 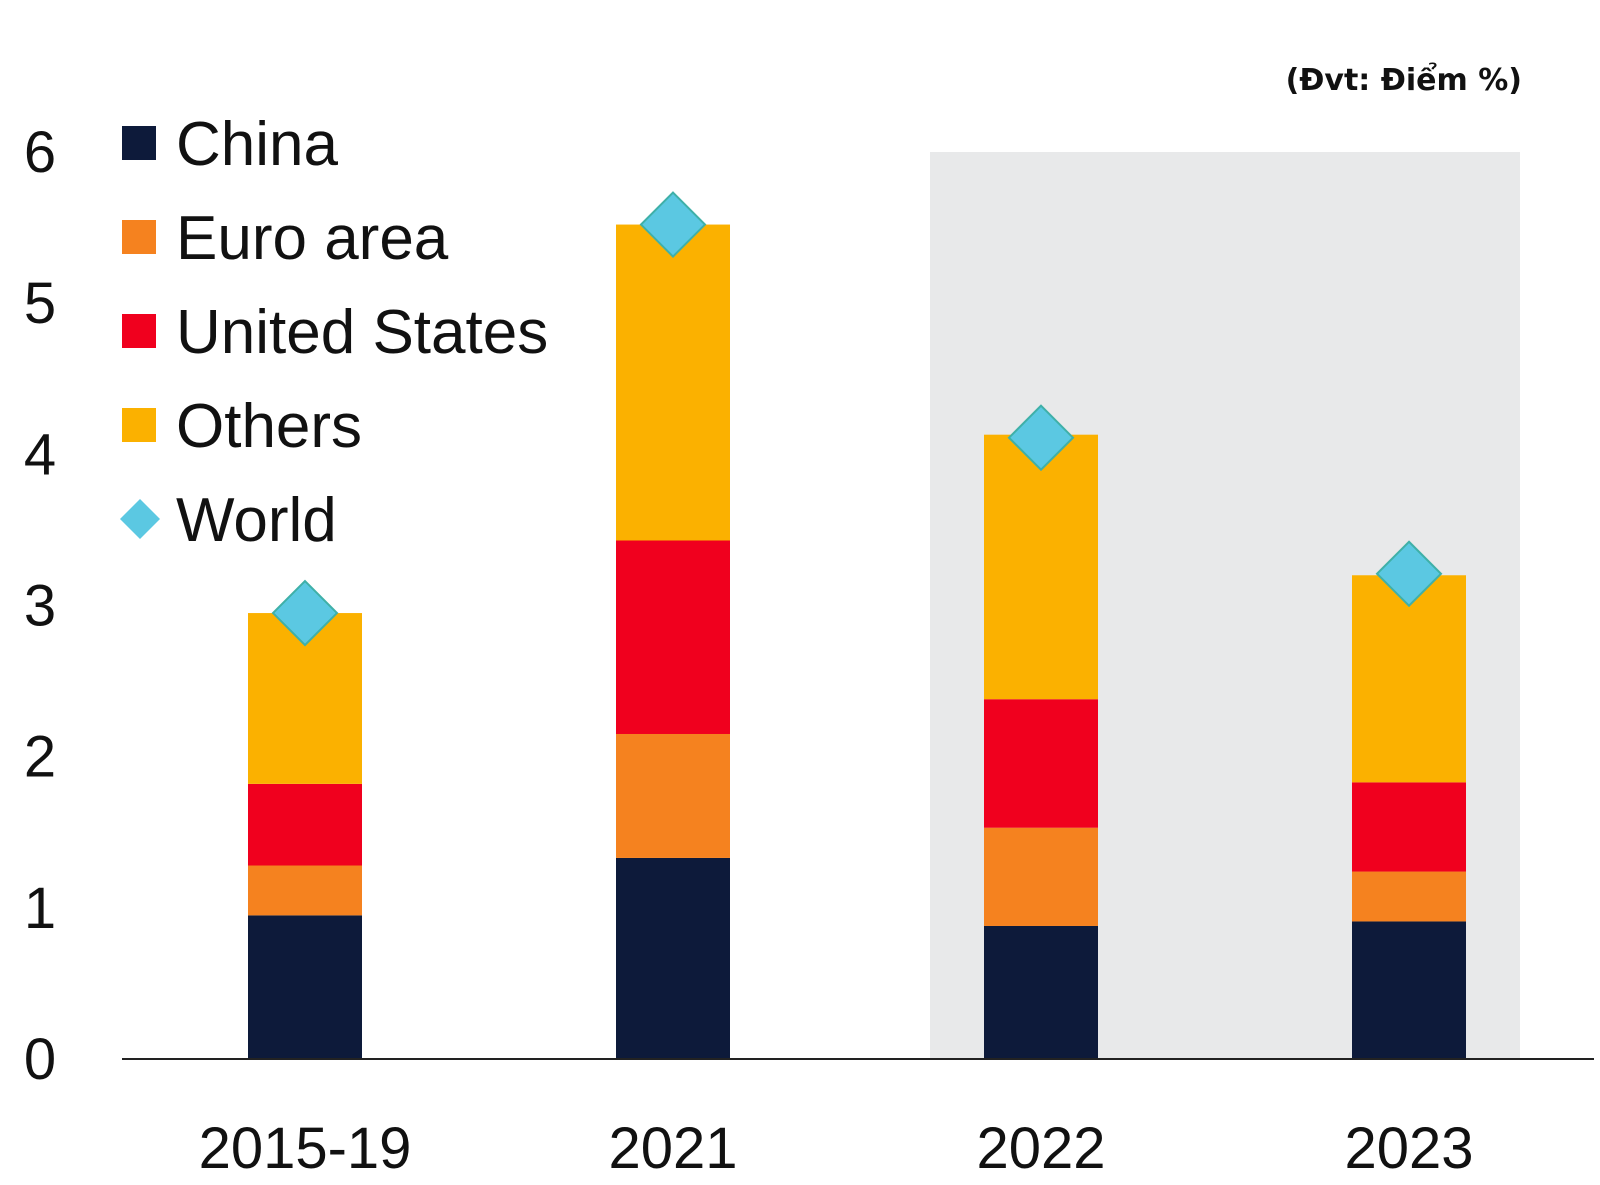 What do you see at coordinates (139, 331) in the screenshot?
I see `legend-swatch-united-states` at bounding box center [139, 331].